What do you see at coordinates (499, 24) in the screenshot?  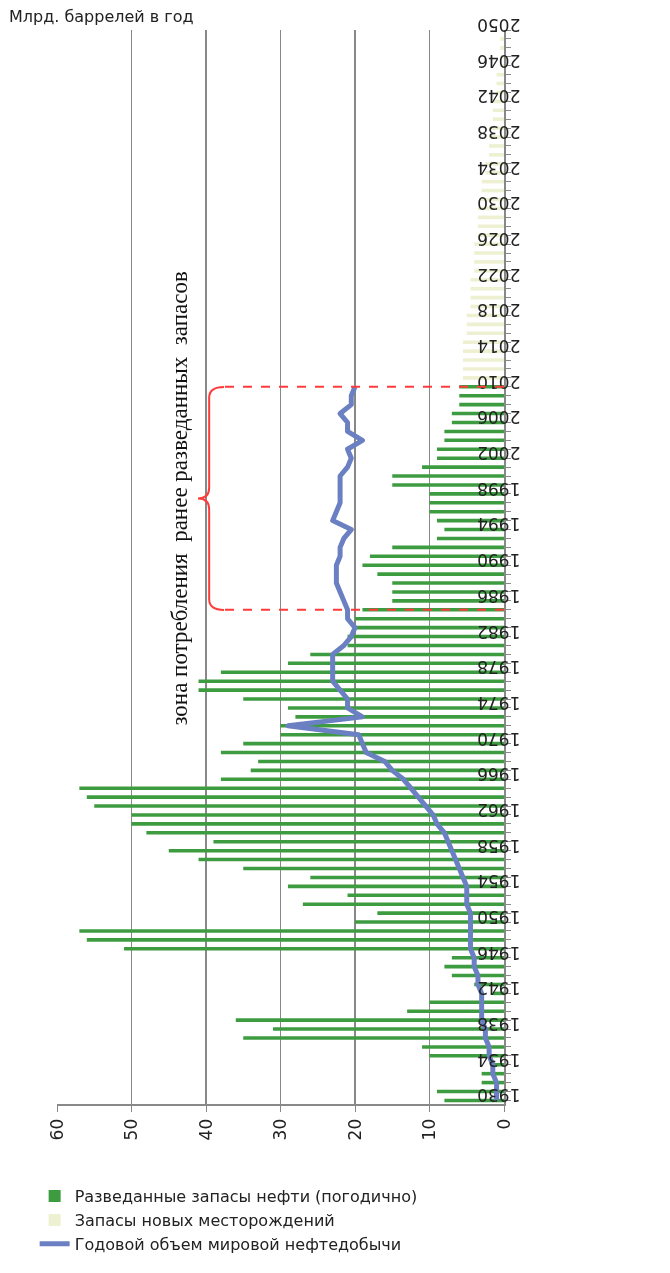 I see `y-tick-label: 2050` at bounding box center [499, 24].